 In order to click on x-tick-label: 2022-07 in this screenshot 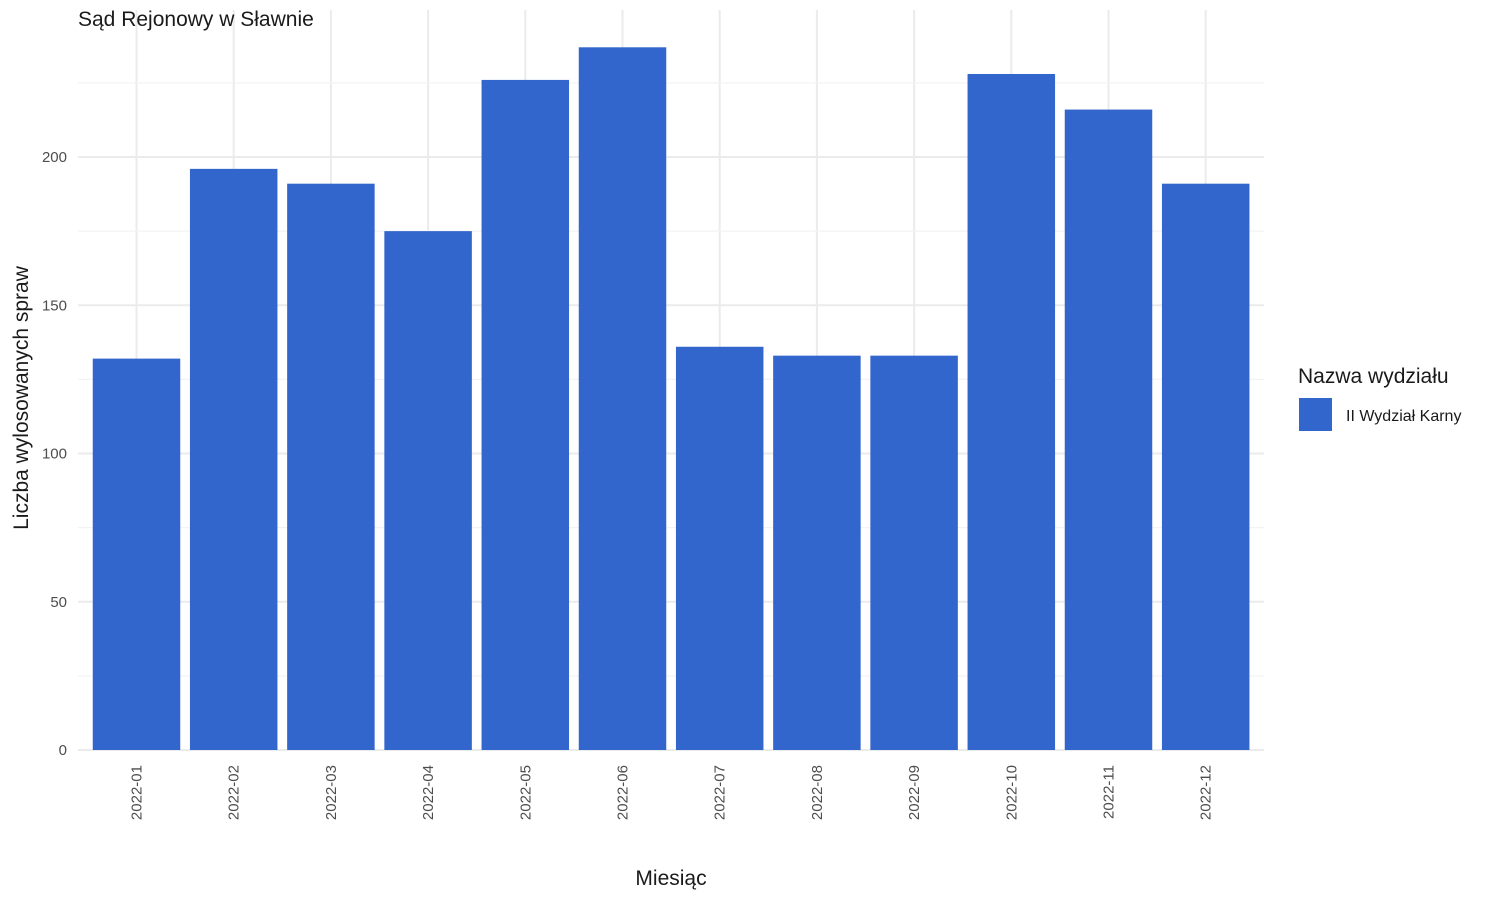, I will do `click(720, 792)`.